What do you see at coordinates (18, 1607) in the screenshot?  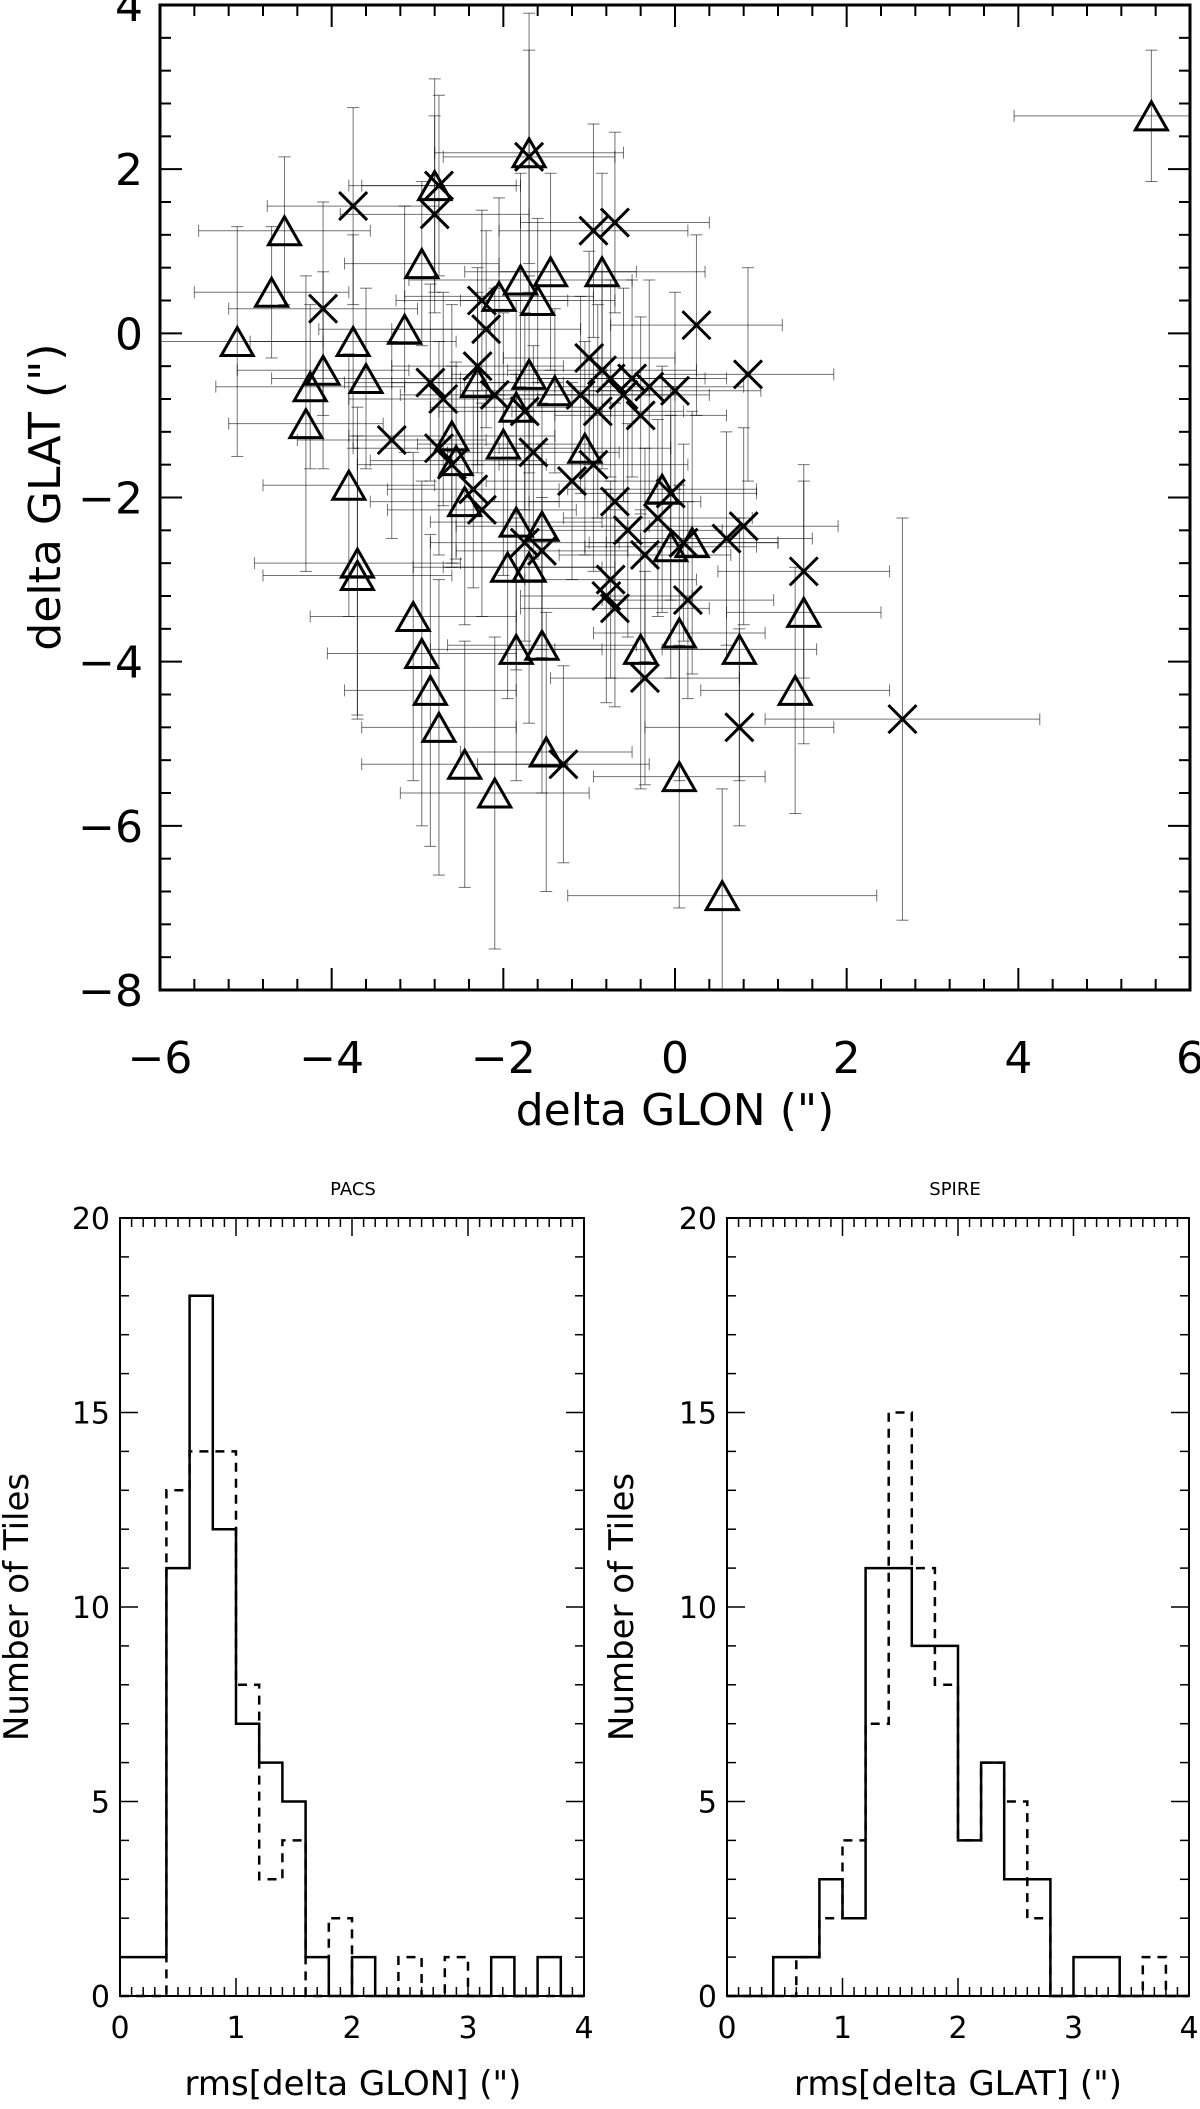 I see `pacs-y-axis-title: Number of Tiles` at bounding box center [18, 1607].